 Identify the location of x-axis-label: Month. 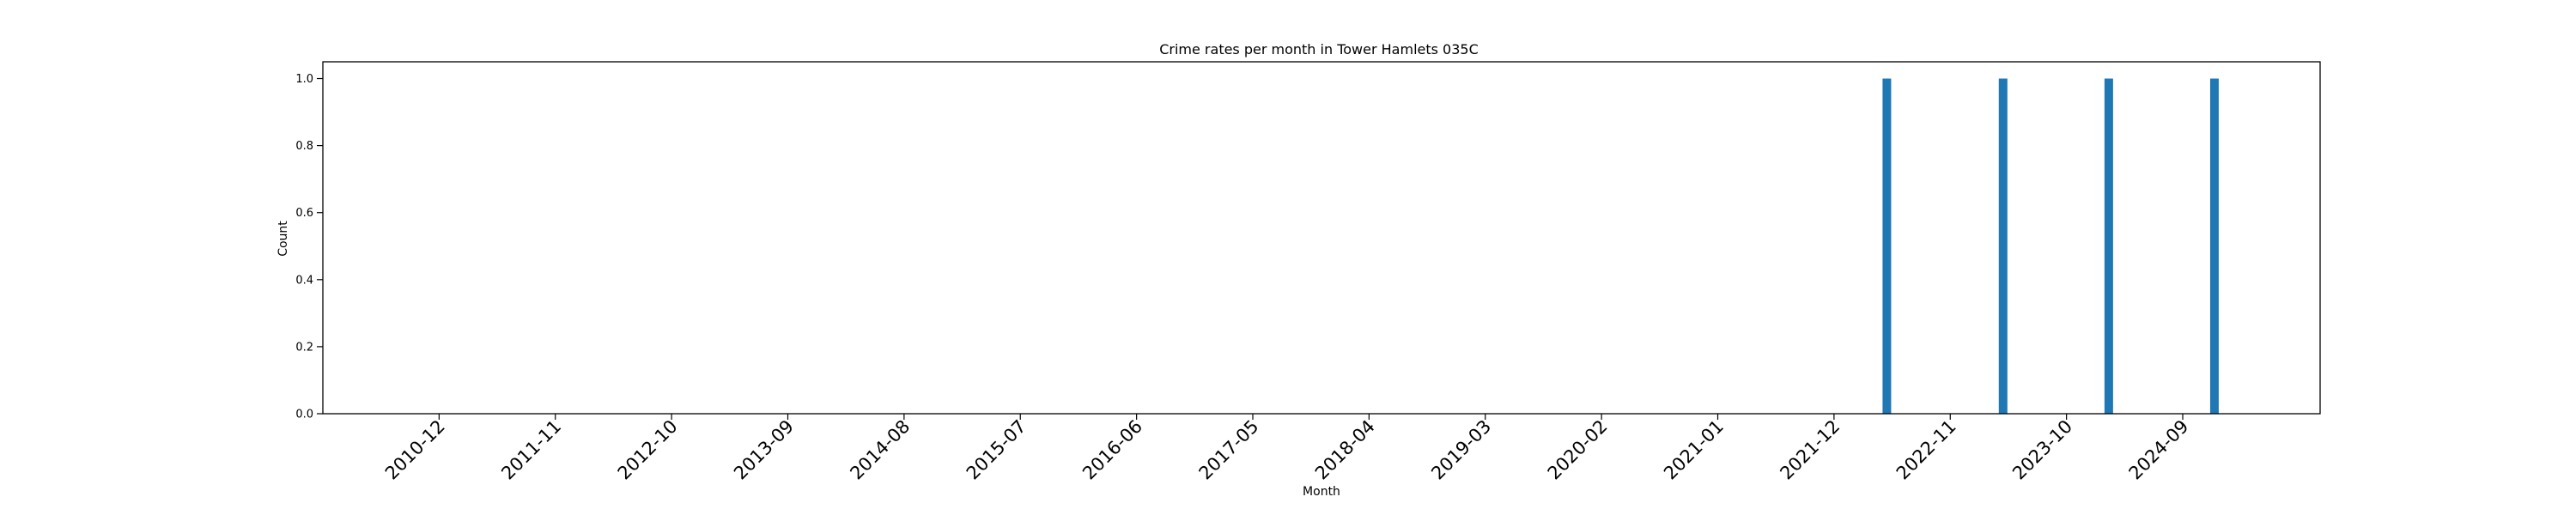
(1321, 492).